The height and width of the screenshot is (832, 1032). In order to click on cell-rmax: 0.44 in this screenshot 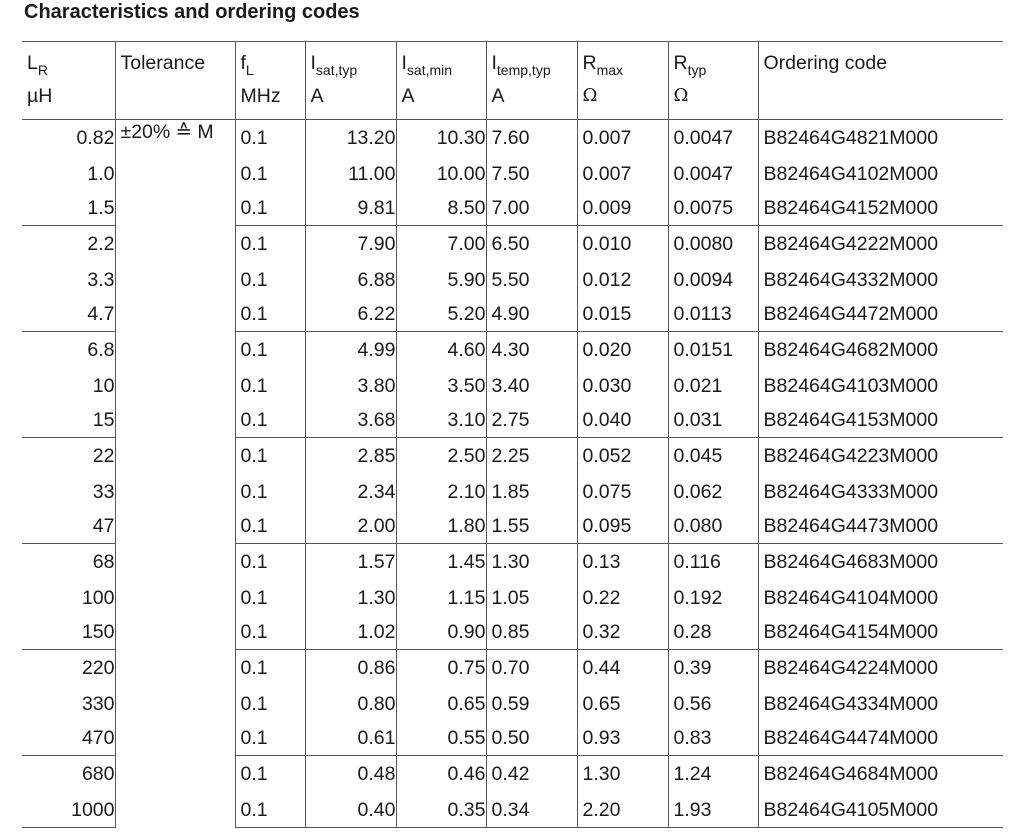, I will do `click(622, 668)`.